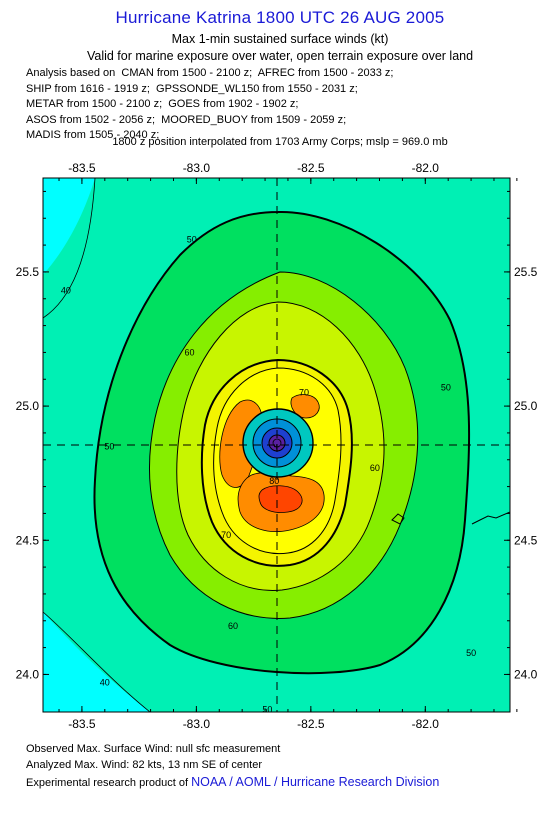 Image resolution: width=560 pixels, height=815 pixels. I want to click on x-tick-label-bottom: -82.5, so click(311, 724).